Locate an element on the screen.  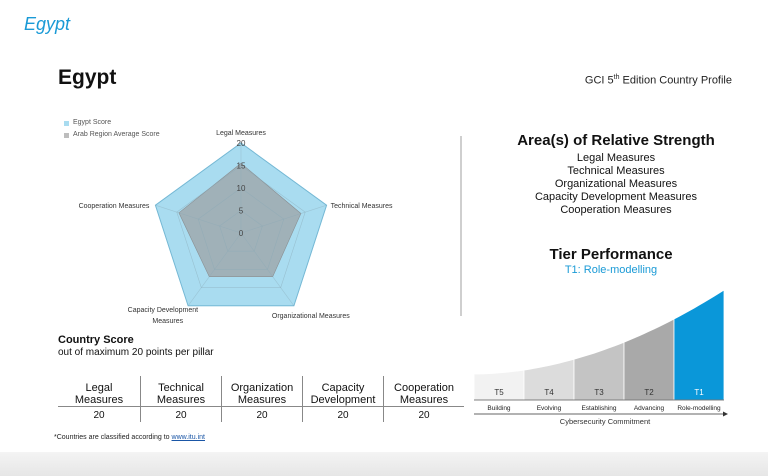
score-cooperation: 20 is located at coordinates (423, 414).